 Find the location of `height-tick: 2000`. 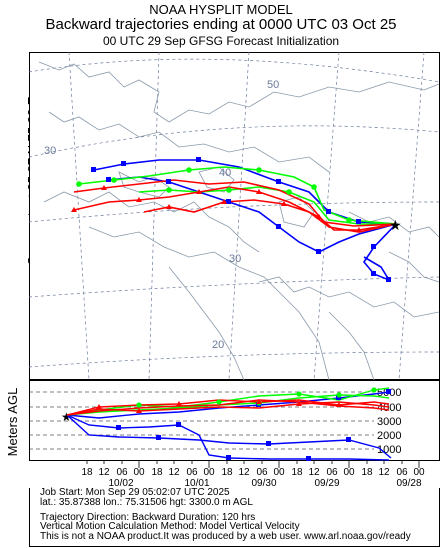

height-tick: 2000 is located at coordinates (389, 436).